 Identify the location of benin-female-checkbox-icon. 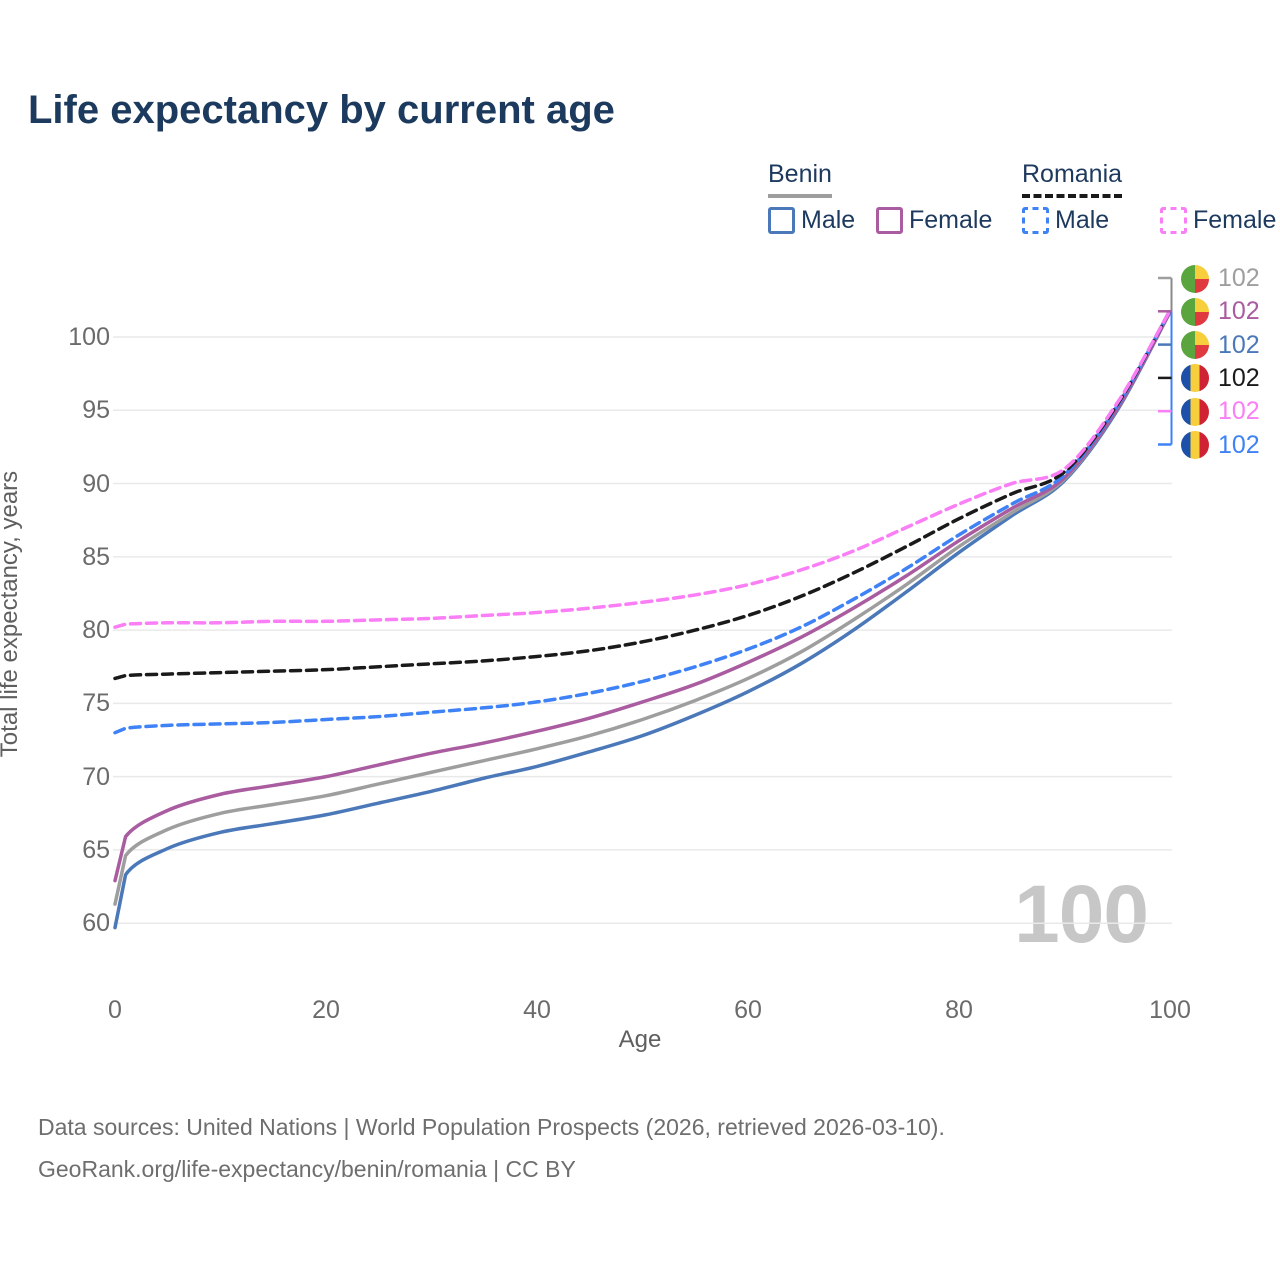
(889, 220).